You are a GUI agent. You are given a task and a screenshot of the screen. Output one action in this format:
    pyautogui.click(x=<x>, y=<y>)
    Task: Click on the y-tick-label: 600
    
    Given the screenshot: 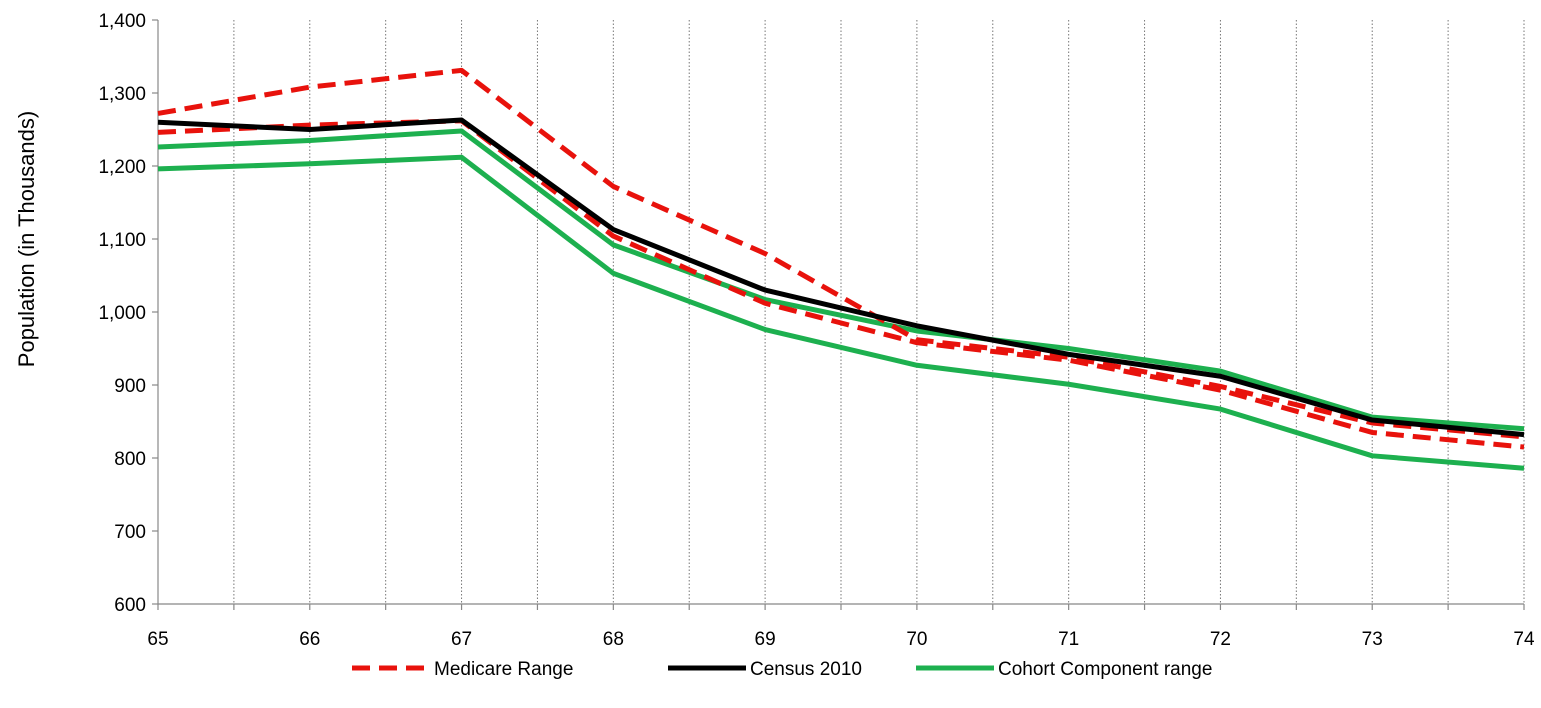 What is the action you would take?
    pyautogui.click(x=130, y=605)
    